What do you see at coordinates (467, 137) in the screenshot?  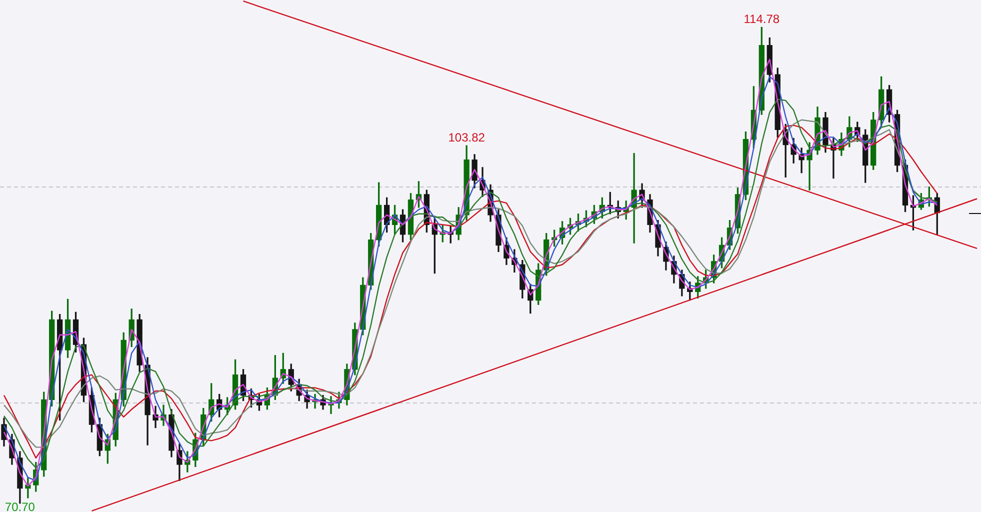 I see `annotation: 103.82` at bounding box center [467, 137].